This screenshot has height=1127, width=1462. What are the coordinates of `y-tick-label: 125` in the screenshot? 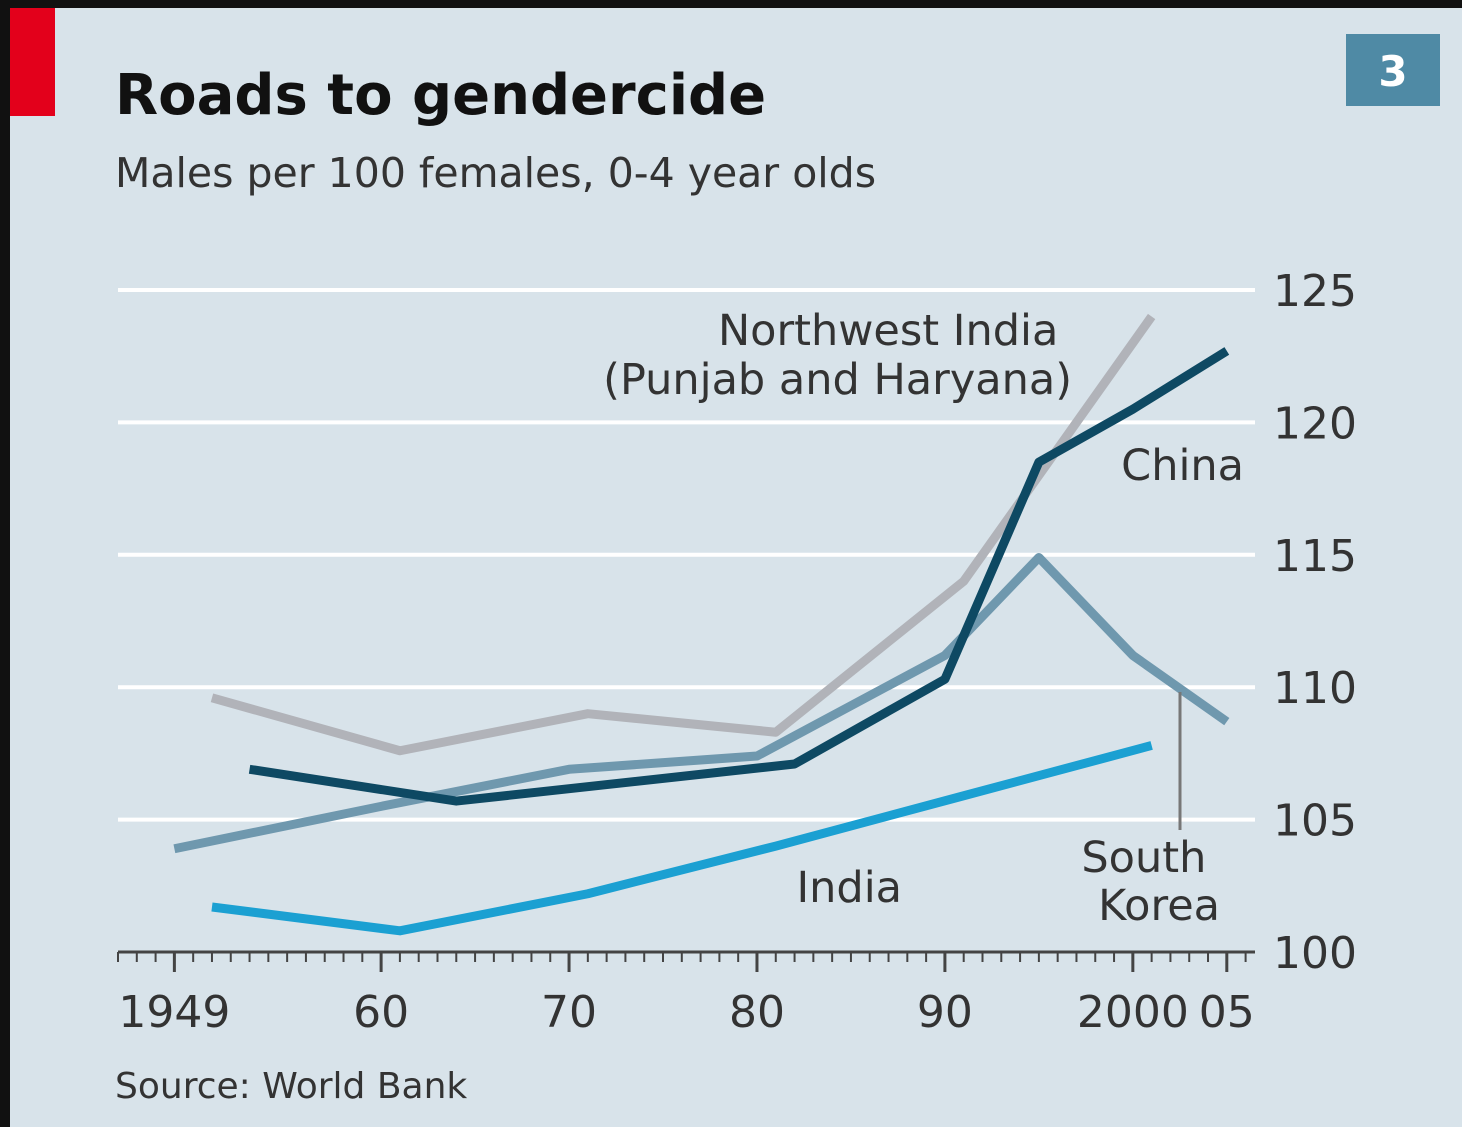 It's located at (1315, 291).